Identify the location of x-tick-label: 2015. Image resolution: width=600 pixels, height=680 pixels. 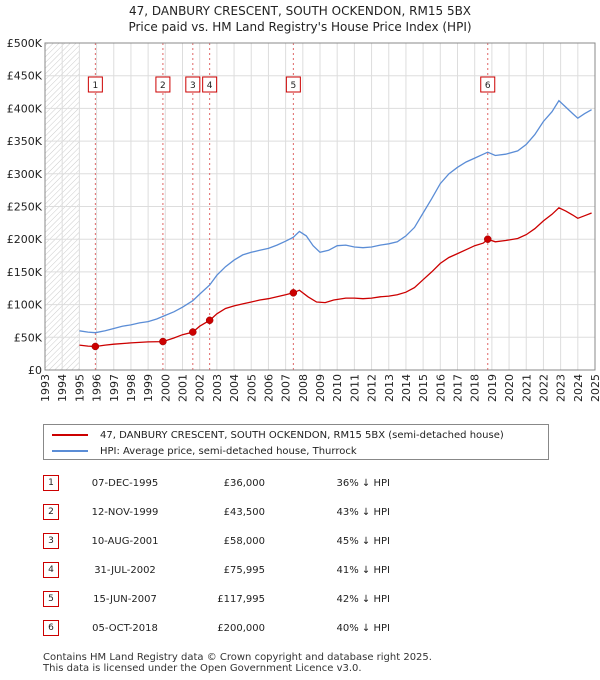
(423, 388).